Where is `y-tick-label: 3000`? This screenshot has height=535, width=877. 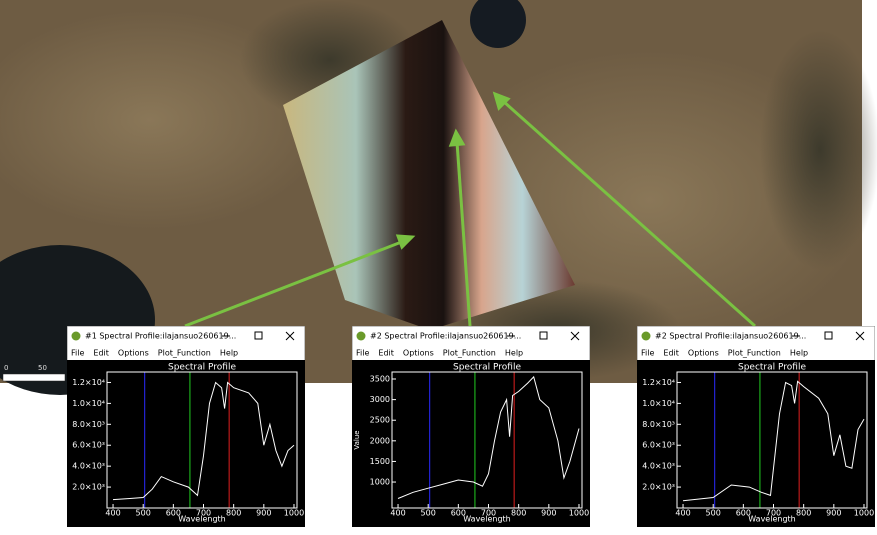
y-tick-label: 3000 is located at coordinates (380, 399).